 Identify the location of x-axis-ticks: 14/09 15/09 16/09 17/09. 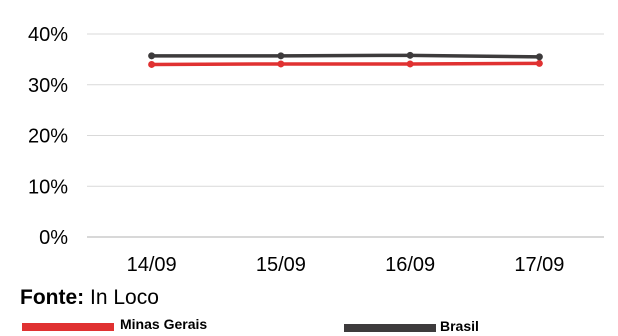
(346, 265).